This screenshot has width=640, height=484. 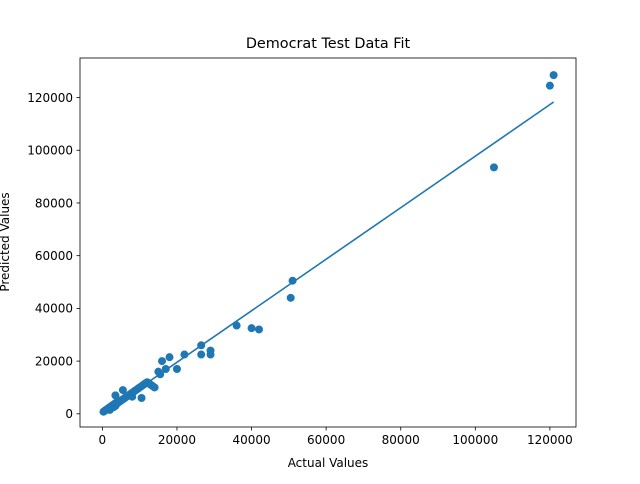 I want to click on y-tick-label: 120000, so click(x=50, y=98).